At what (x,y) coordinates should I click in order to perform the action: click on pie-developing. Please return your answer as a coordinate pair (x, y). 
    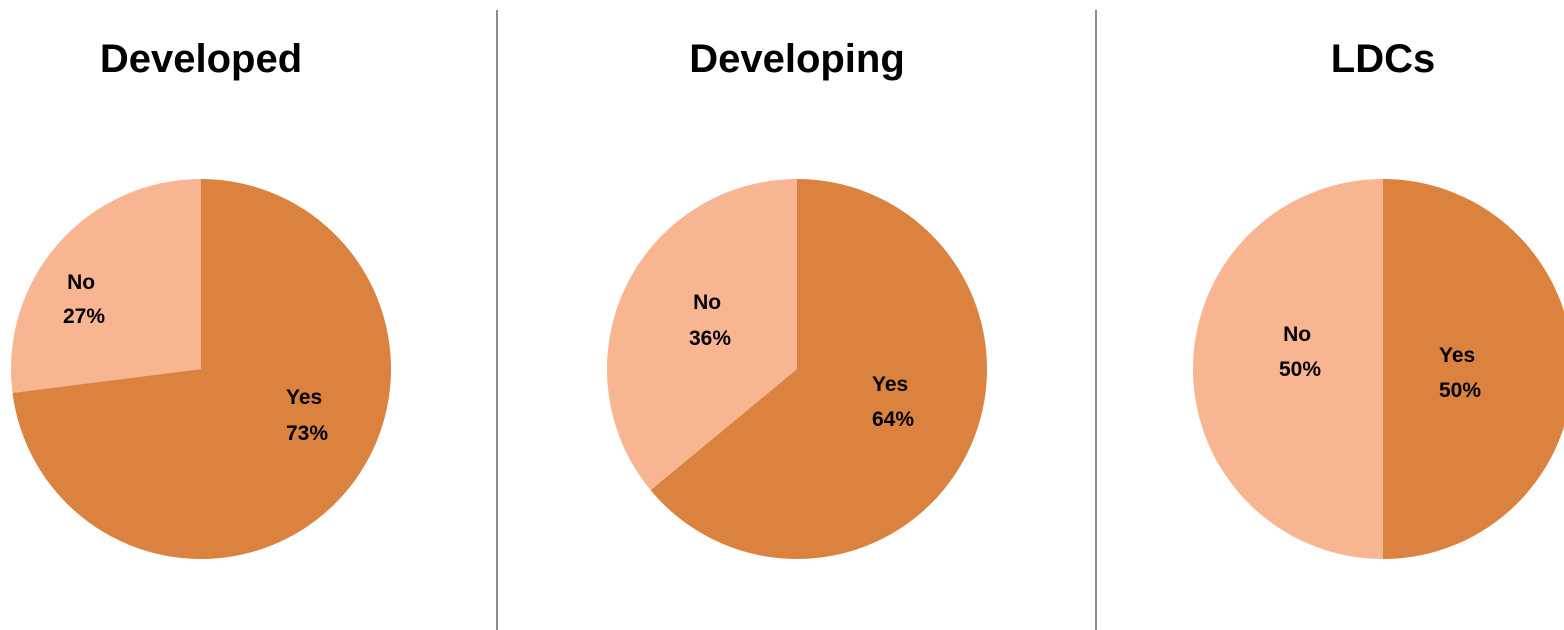
    Looking at the image, I should click on (797, 369).